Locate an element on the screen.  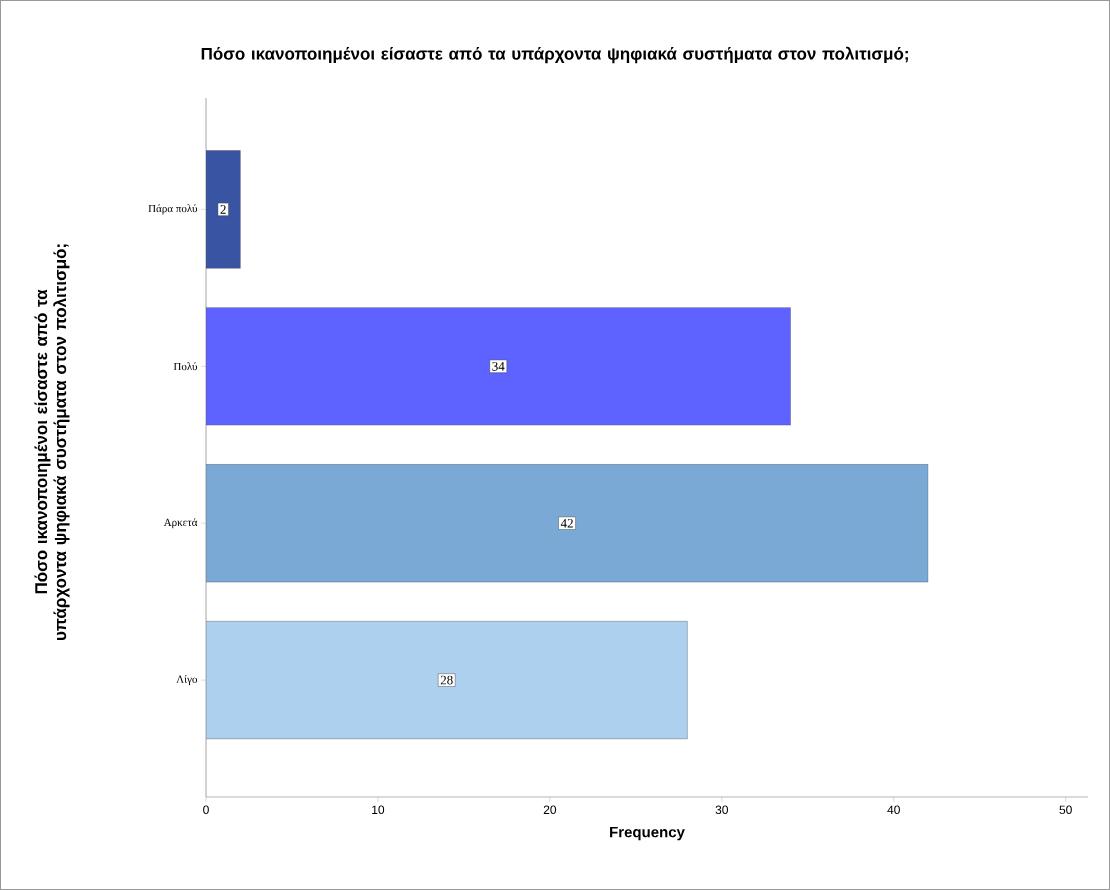
chart-title: Πόσο ικανοποιημένοι είσαστε από τα υπάρχοντα ψηφιακά συστήματα στον πολιτισμό; is located at coordinates (554, 55).